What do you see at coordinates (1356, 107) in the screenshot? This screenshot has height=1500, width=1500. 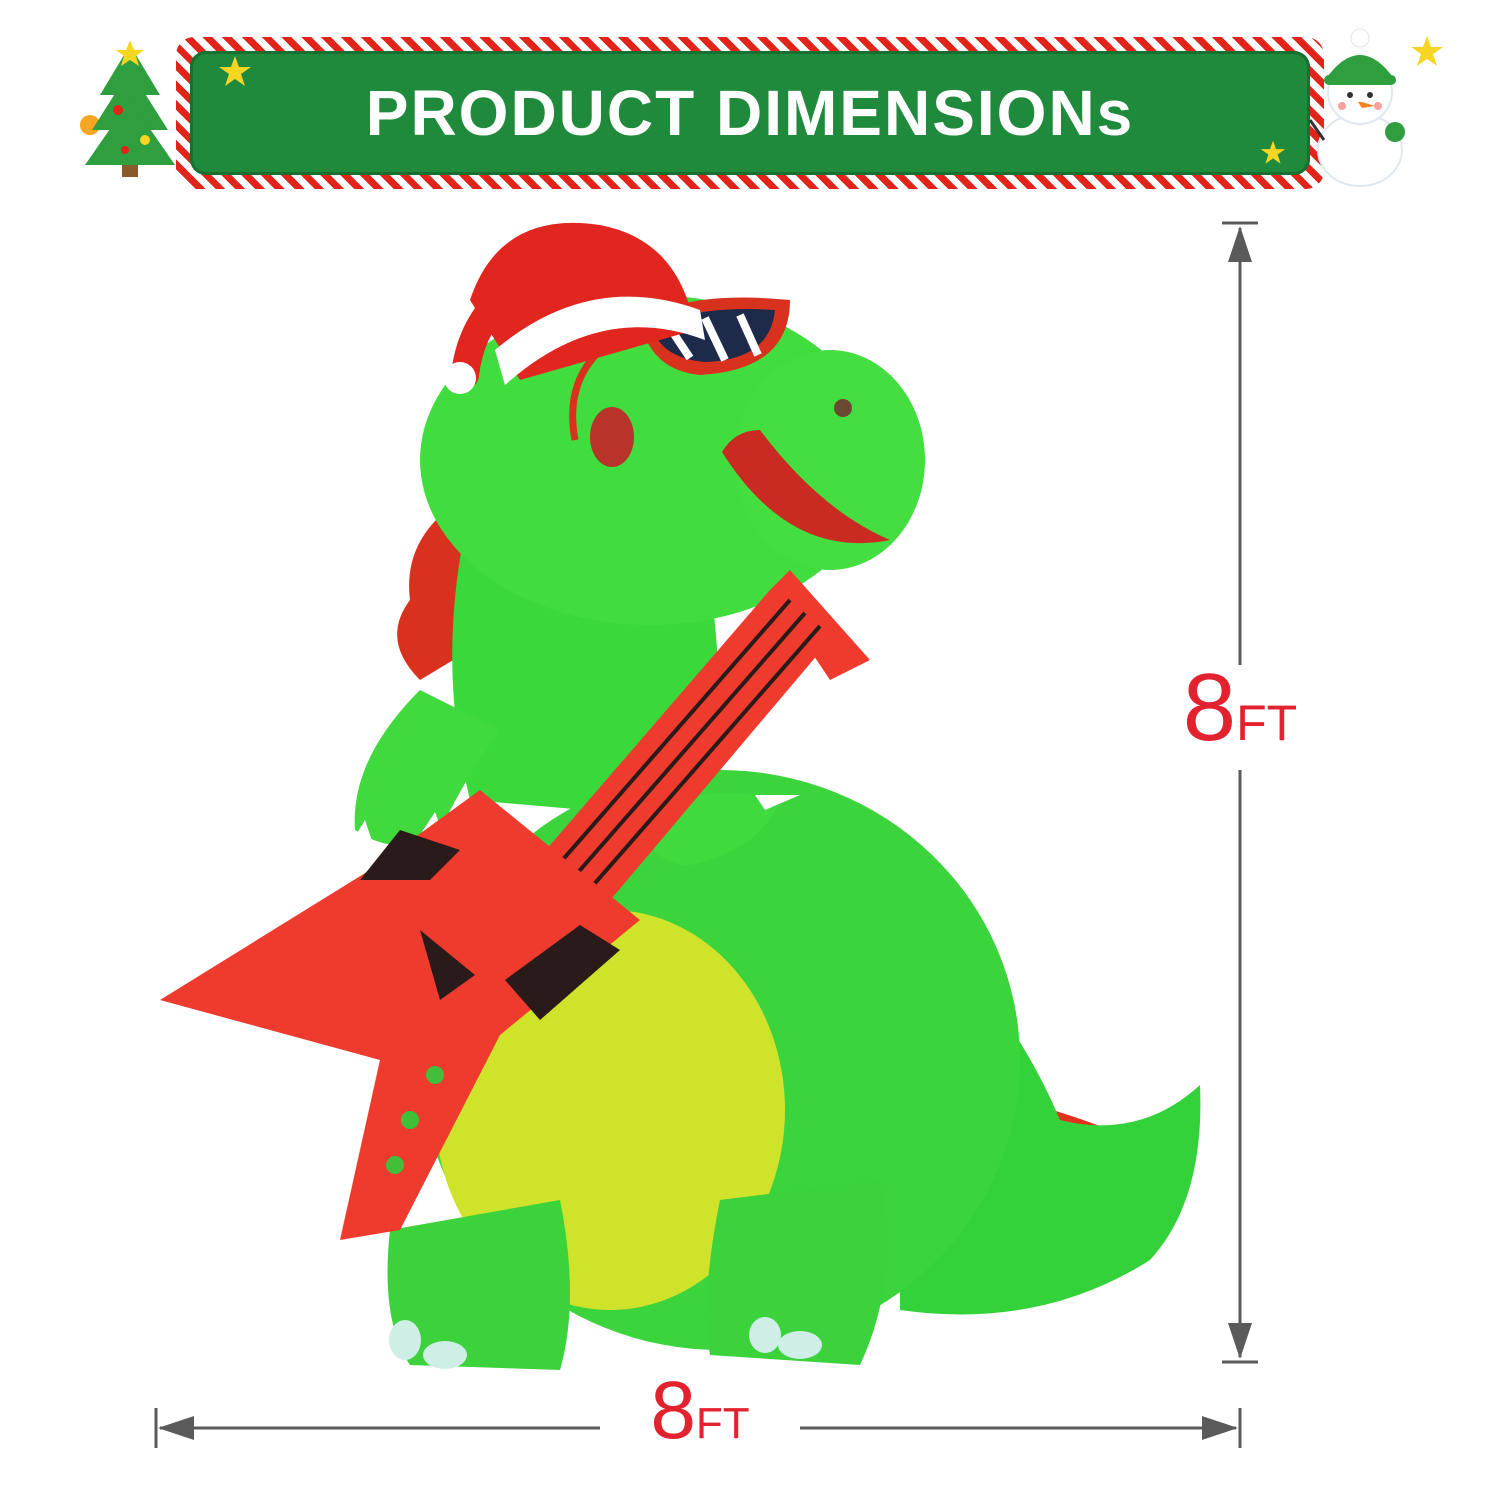 I see `snowman-icon` at bounding box center [1356, 107].